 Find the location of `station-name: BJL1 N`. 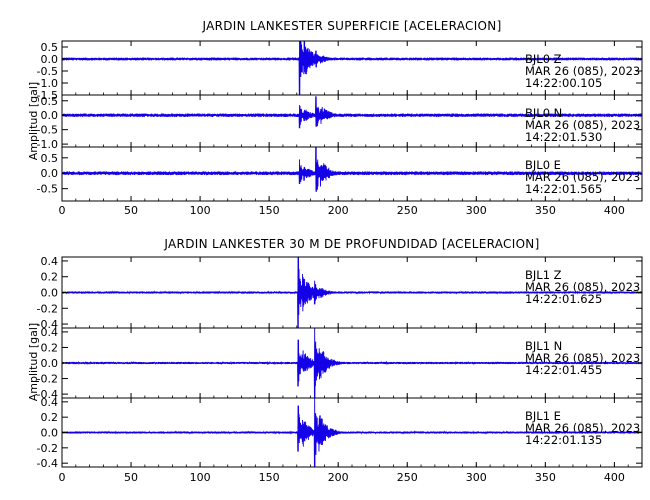

station-name: BJL1 N is located at coordinates (543, 346).